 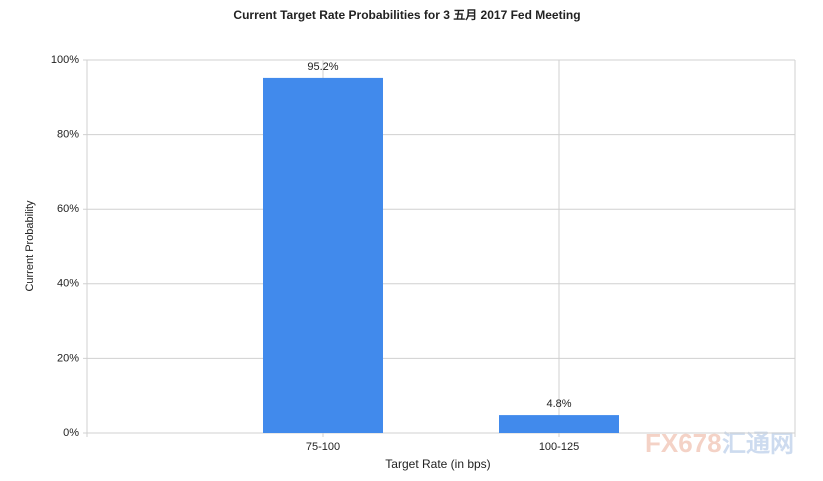 I want to click on y-tick-label: 40%, so click(x=68, y=284).